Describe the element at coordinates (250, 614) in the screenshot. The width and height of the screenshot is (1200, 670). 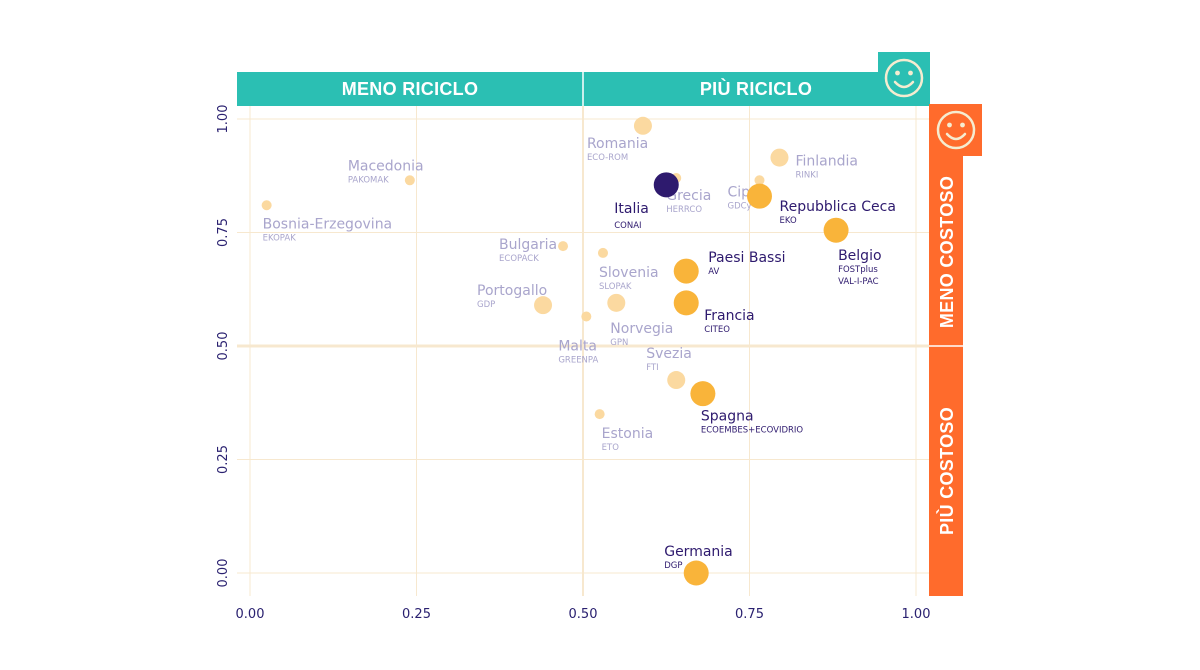
I see `x-tick-label: 0.00` at that location.